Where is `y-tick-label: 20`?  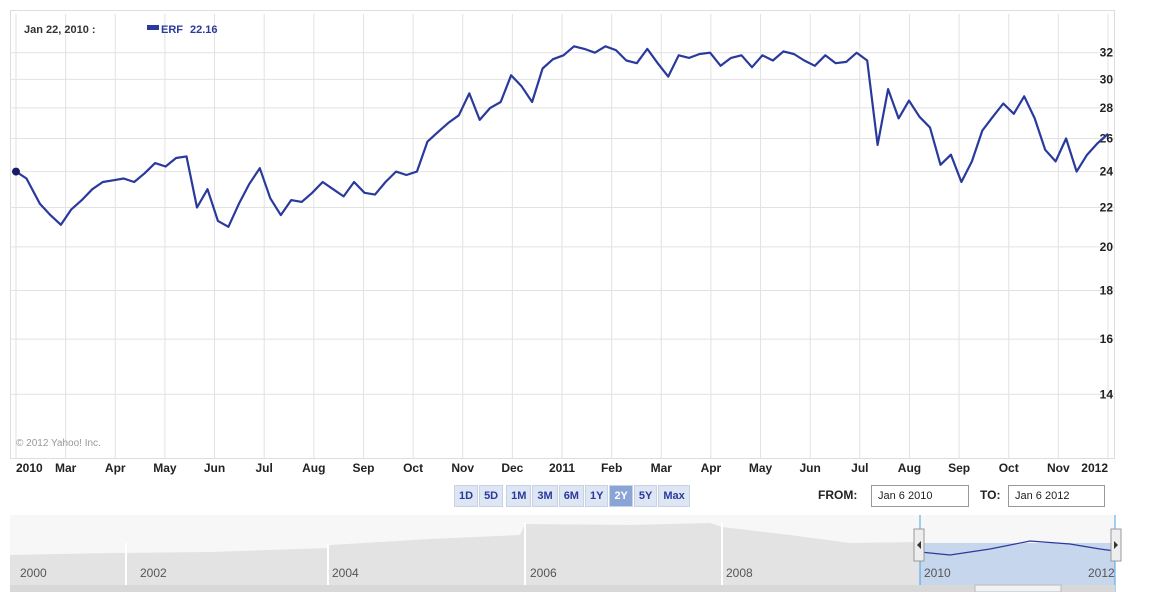 y-tick-label: 20 is located at coordinates (1107, 247).